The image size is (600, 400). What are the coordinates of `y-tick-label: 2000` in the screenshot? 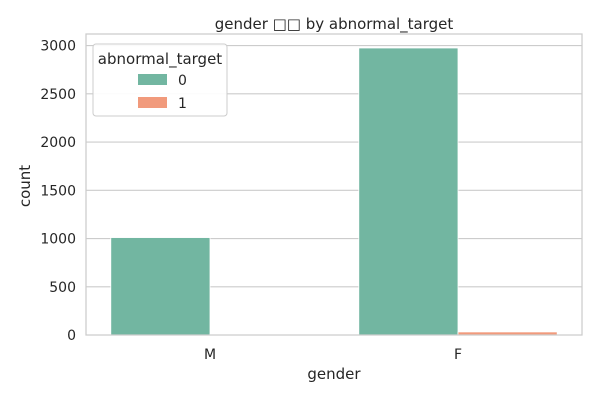 It's located at (58, 143).